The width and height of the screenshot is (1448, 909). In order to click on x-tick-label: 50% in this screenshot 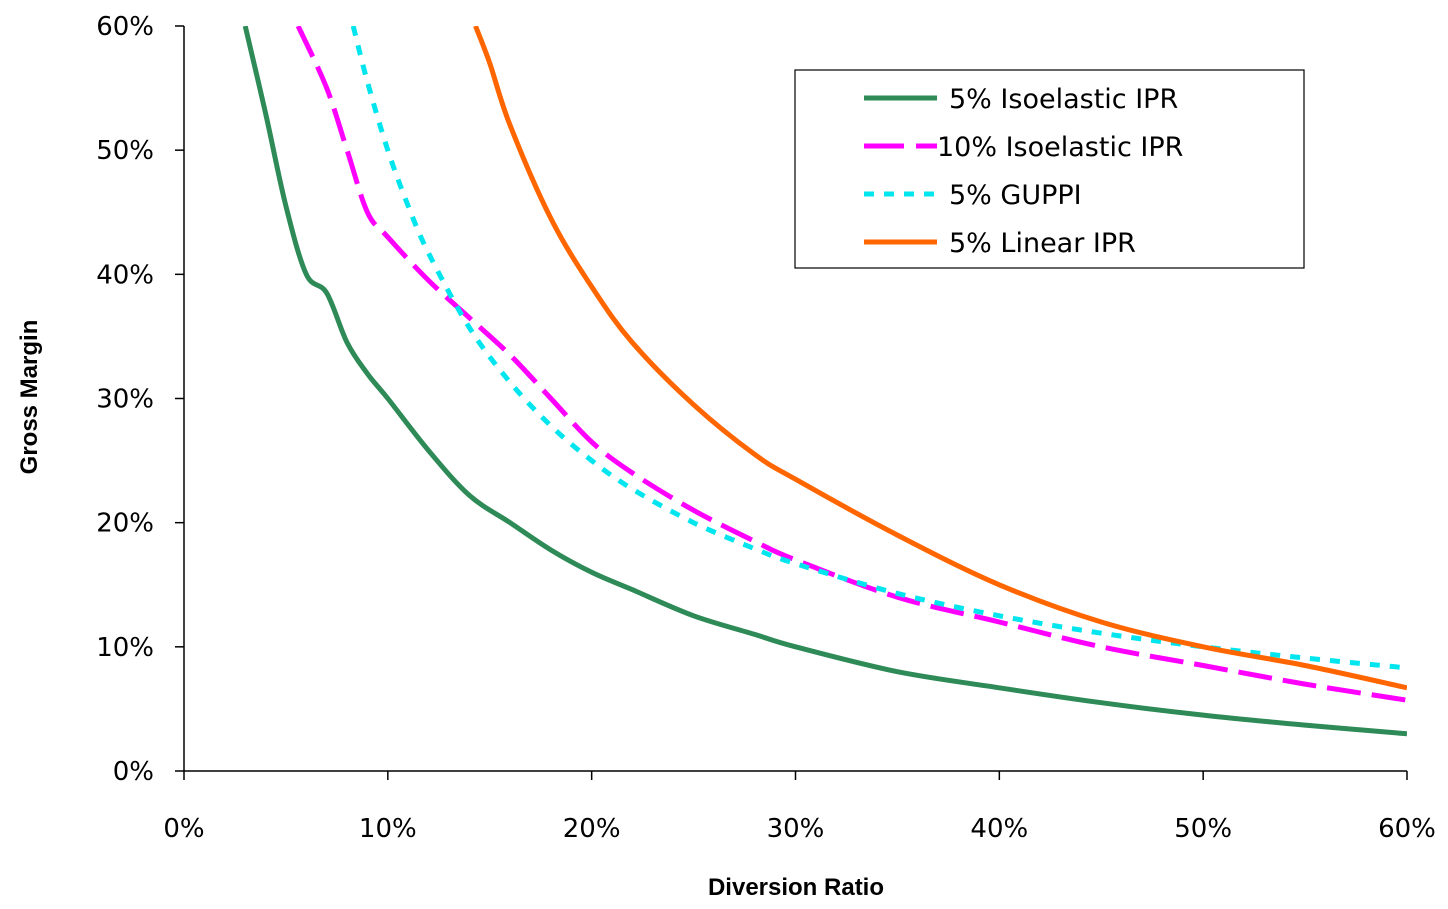, I will do `click(1203, 829)`.